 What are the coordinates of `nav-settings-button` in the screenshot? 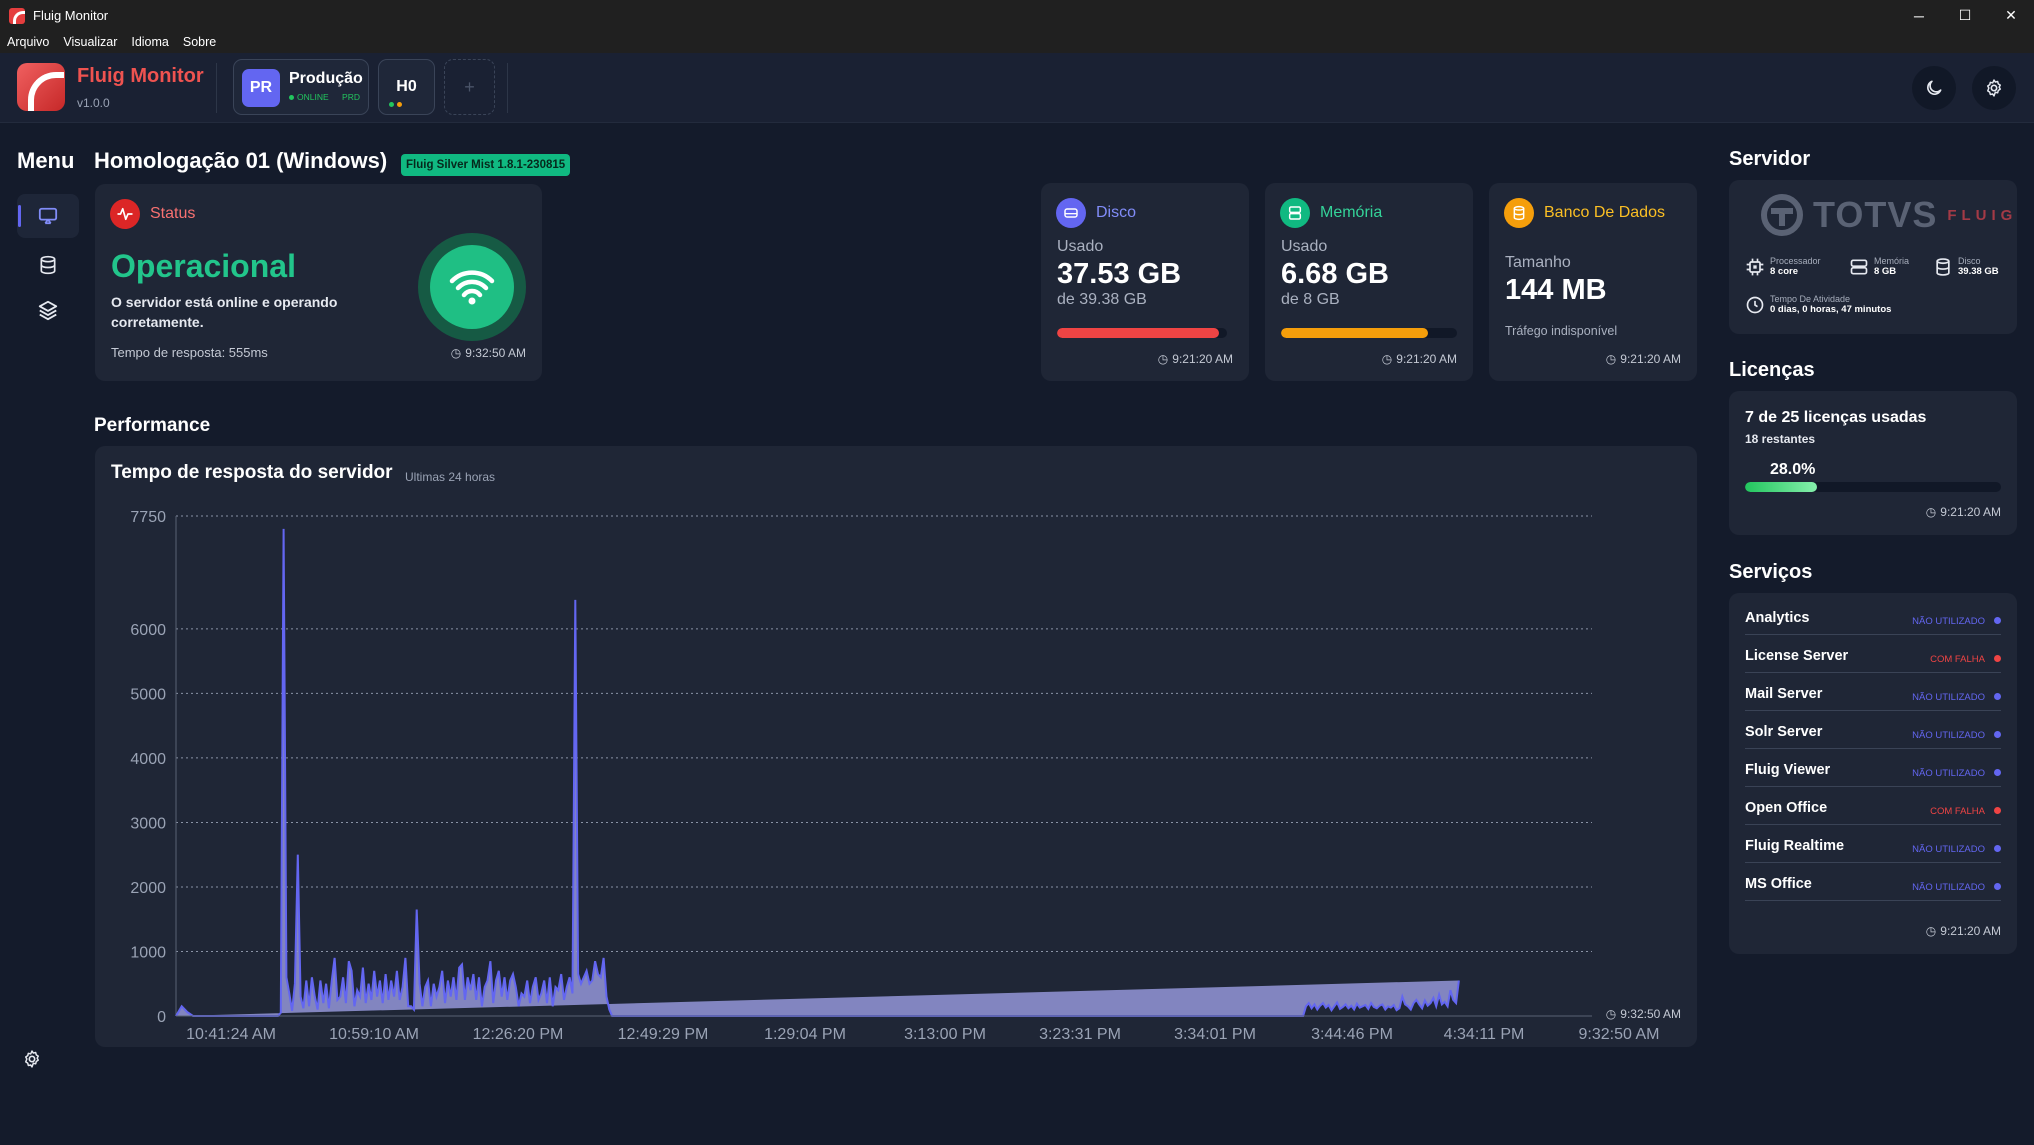 It's located at (32, 1059).